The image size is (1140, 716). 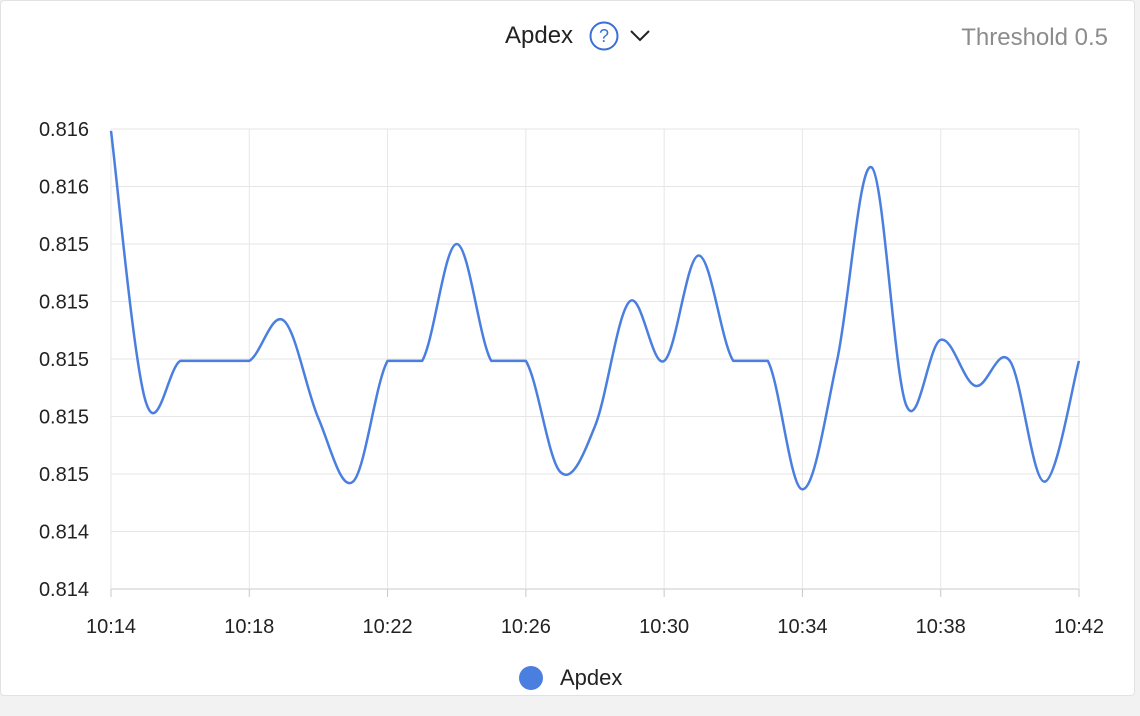 I want to click on title-group: Apdex ?, so click(x=578, y=36).